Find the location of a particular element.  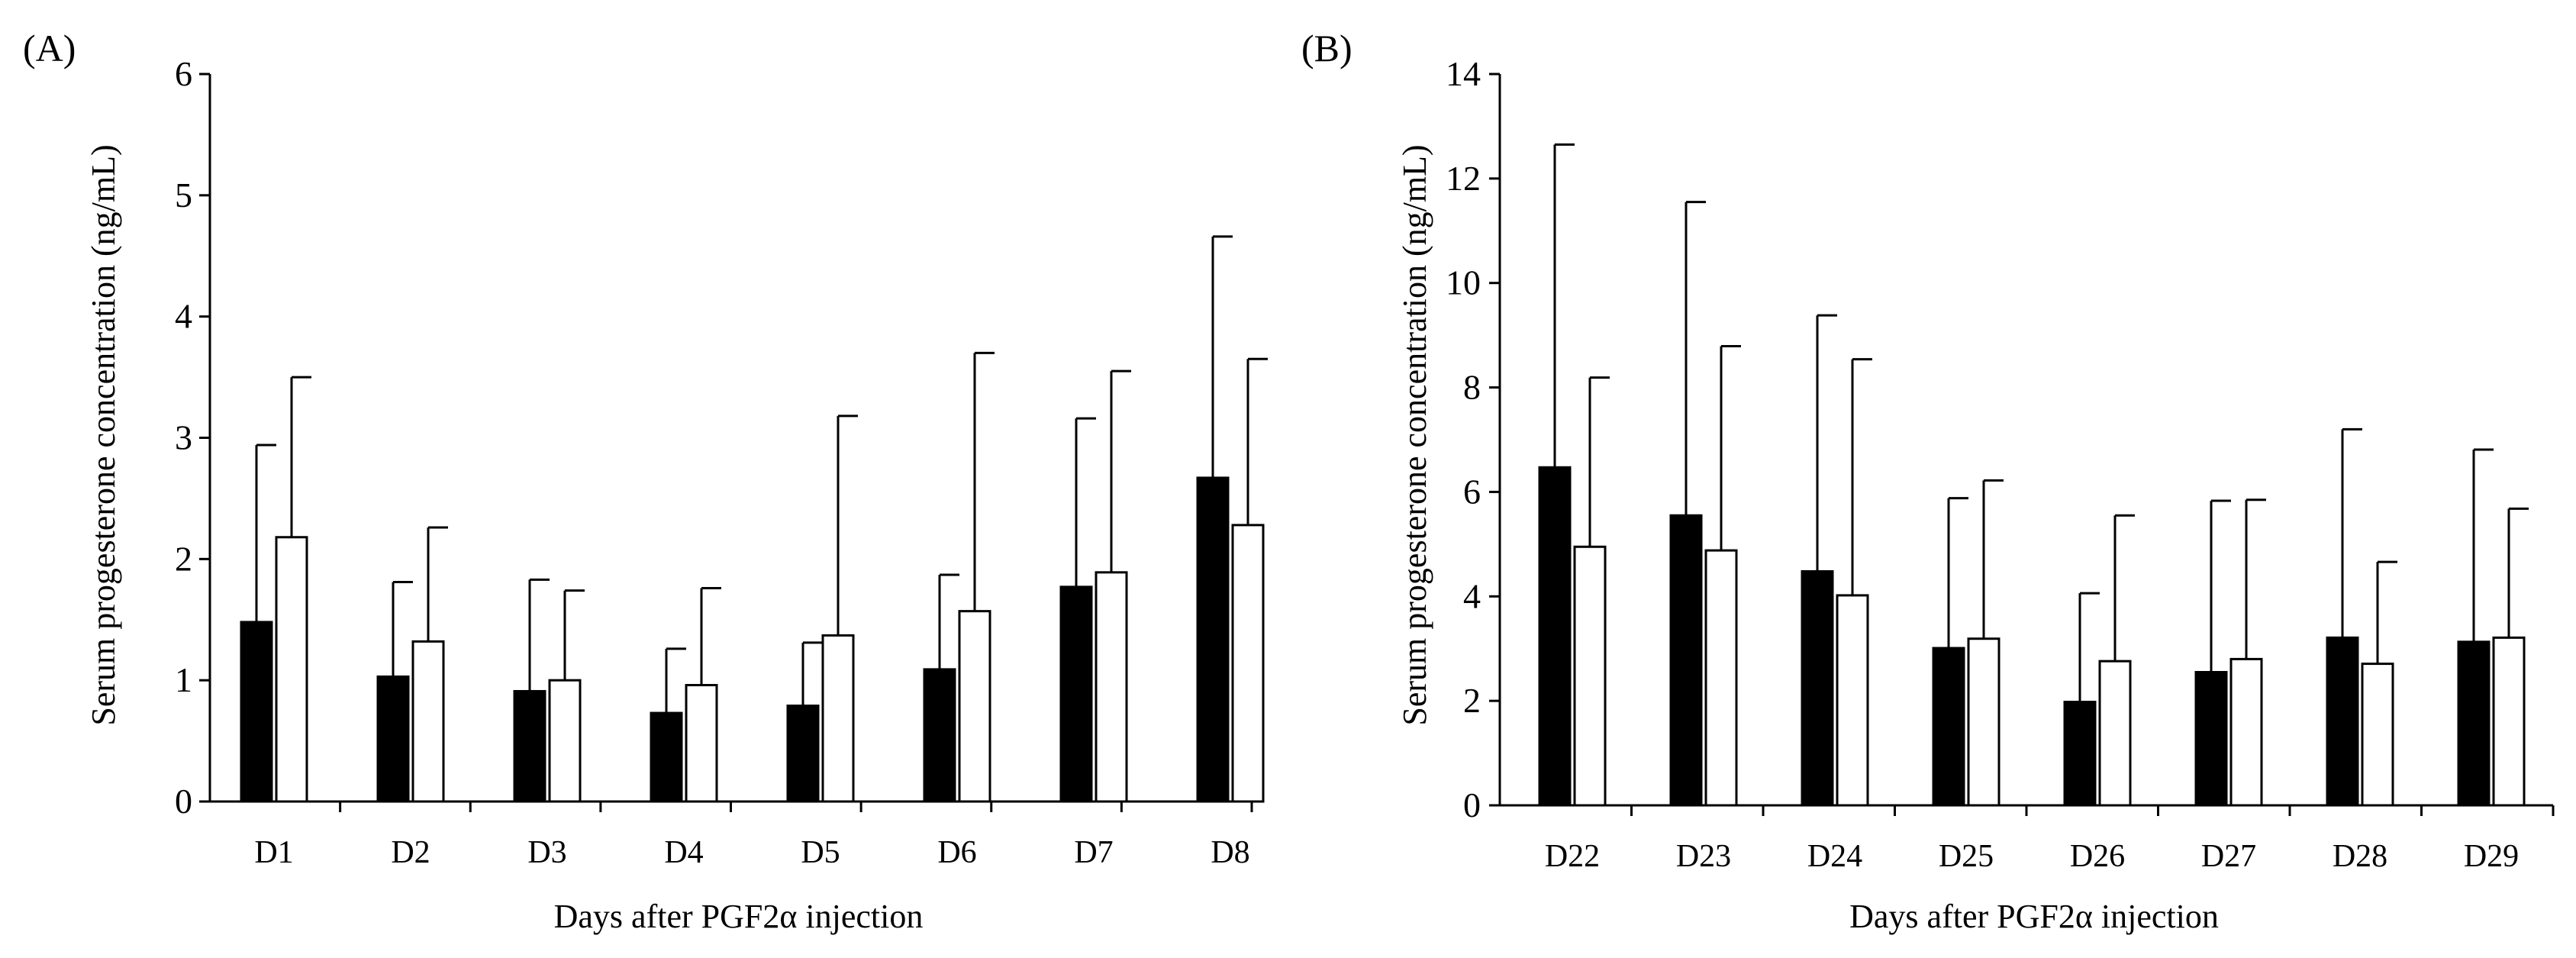

bar-filled-D25 is located at coordinates (1948, 727).